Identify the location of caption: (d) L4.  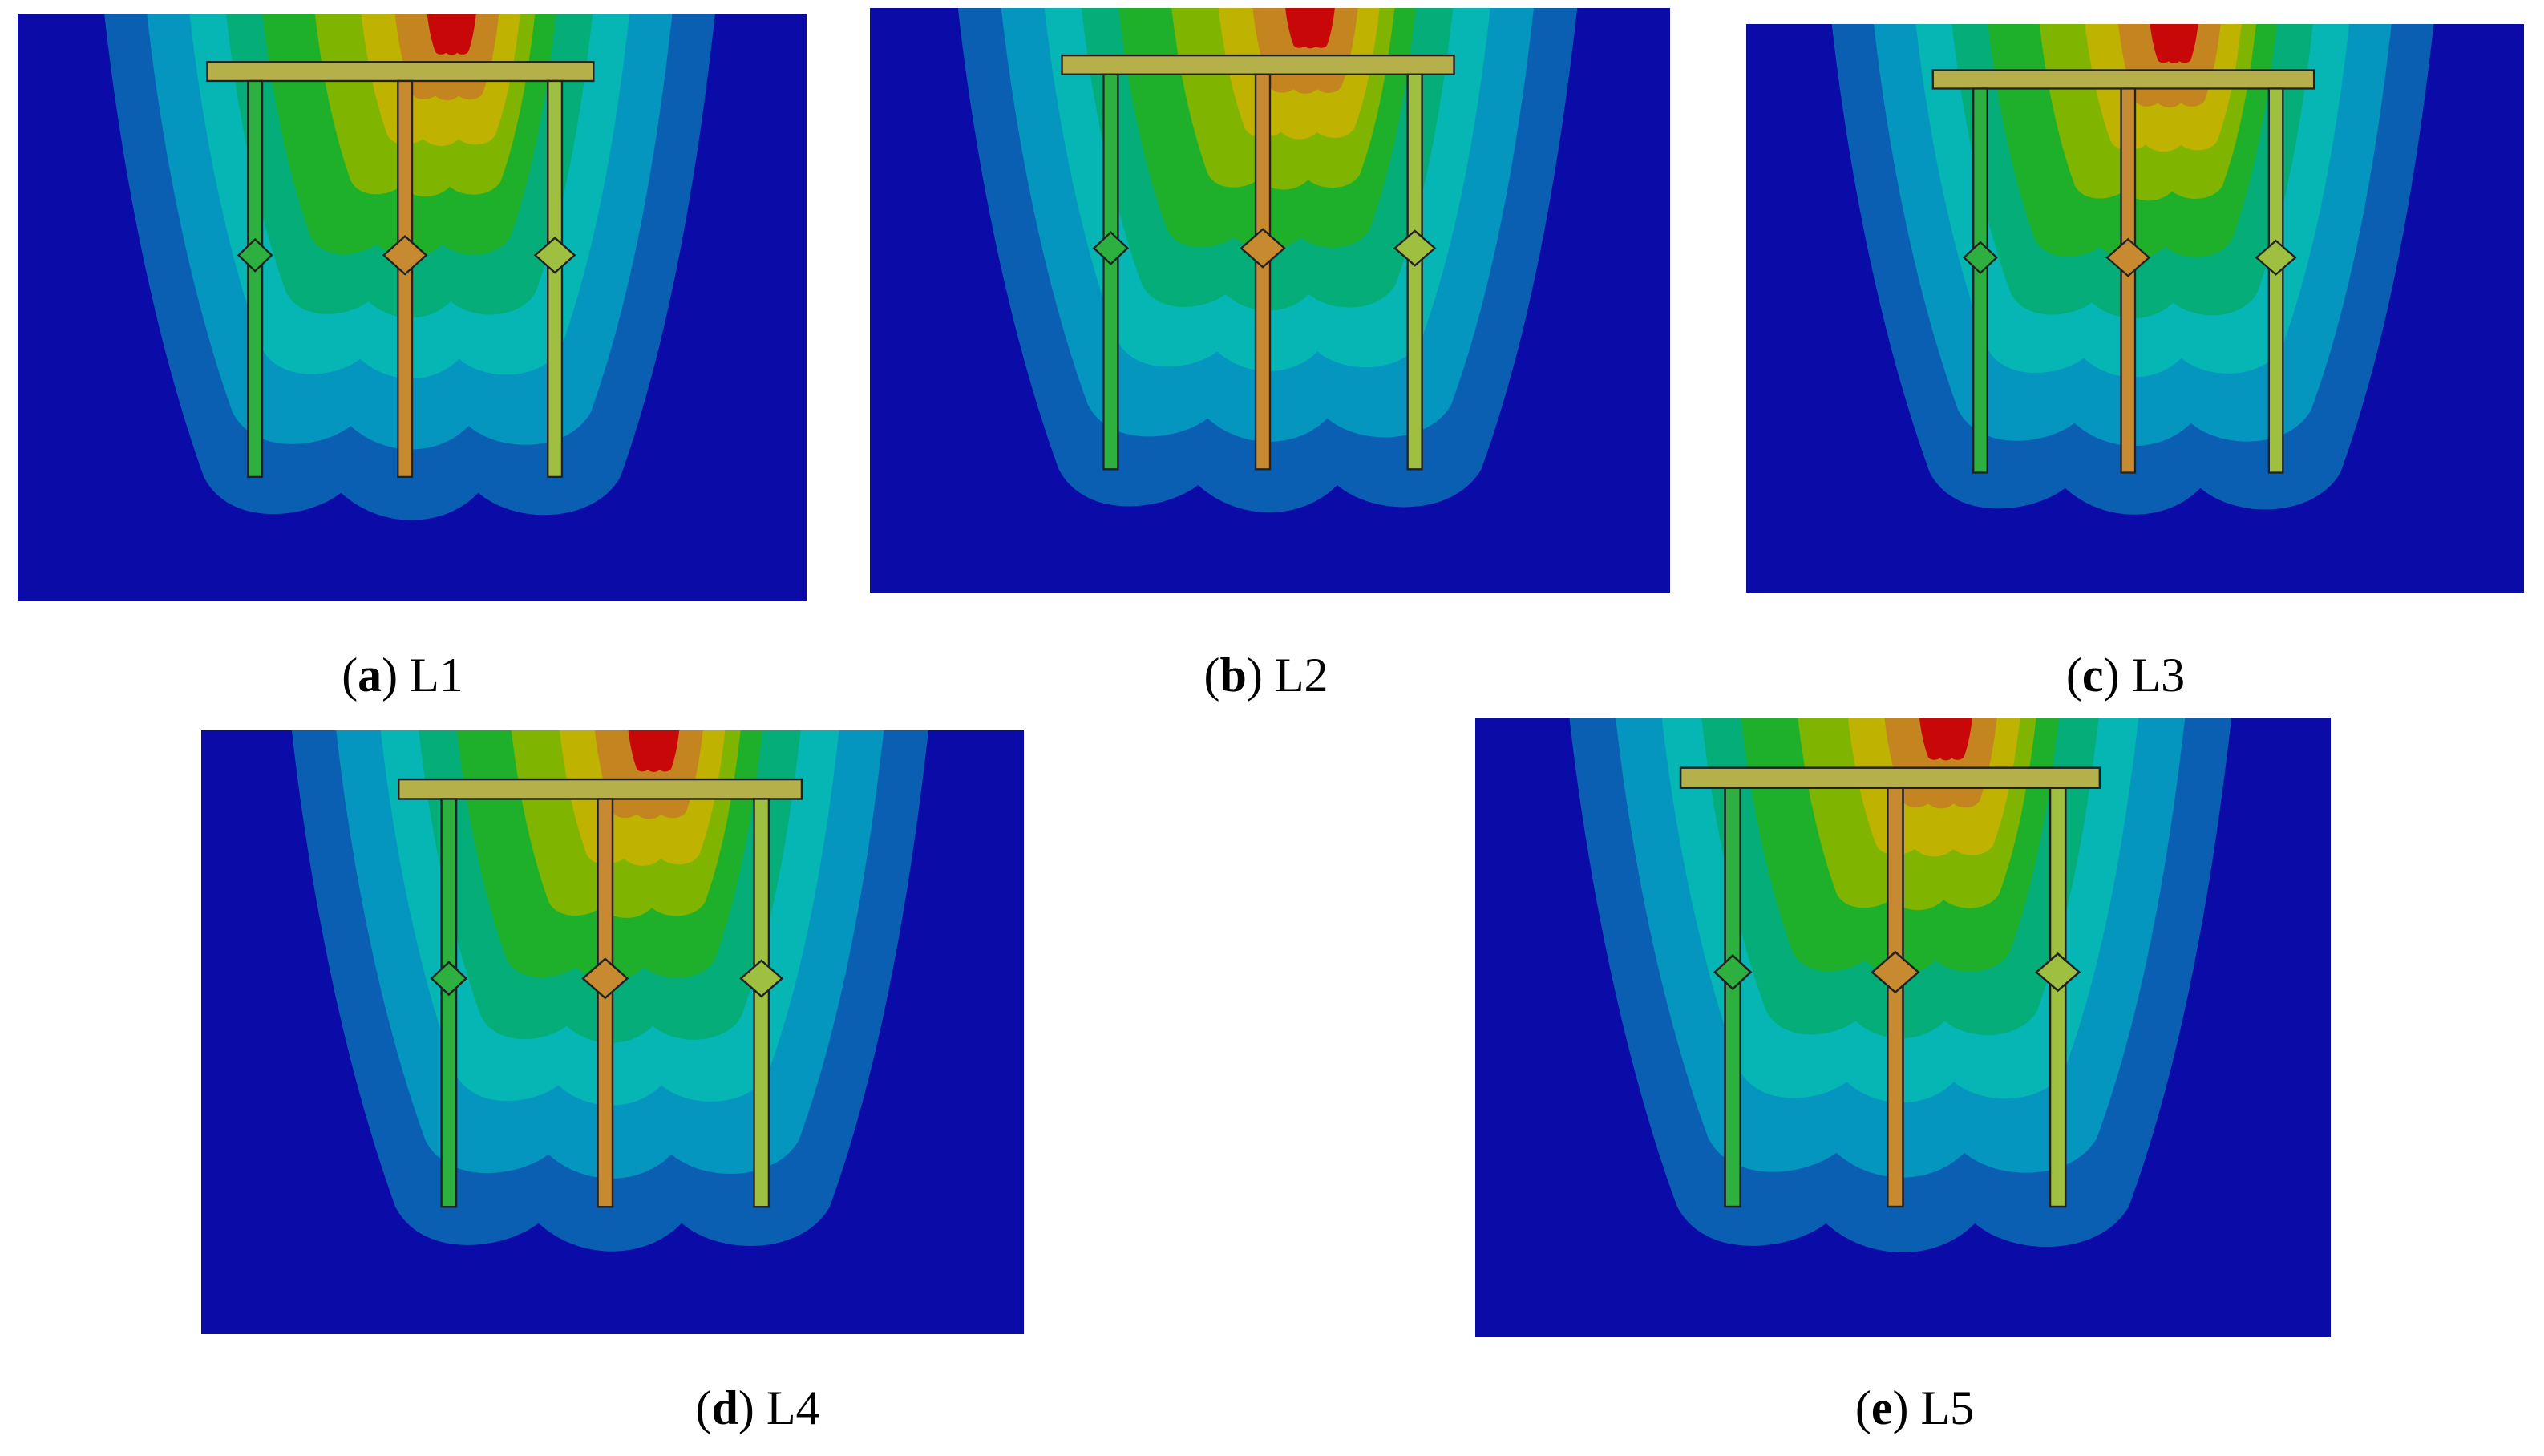
(758, 1408).